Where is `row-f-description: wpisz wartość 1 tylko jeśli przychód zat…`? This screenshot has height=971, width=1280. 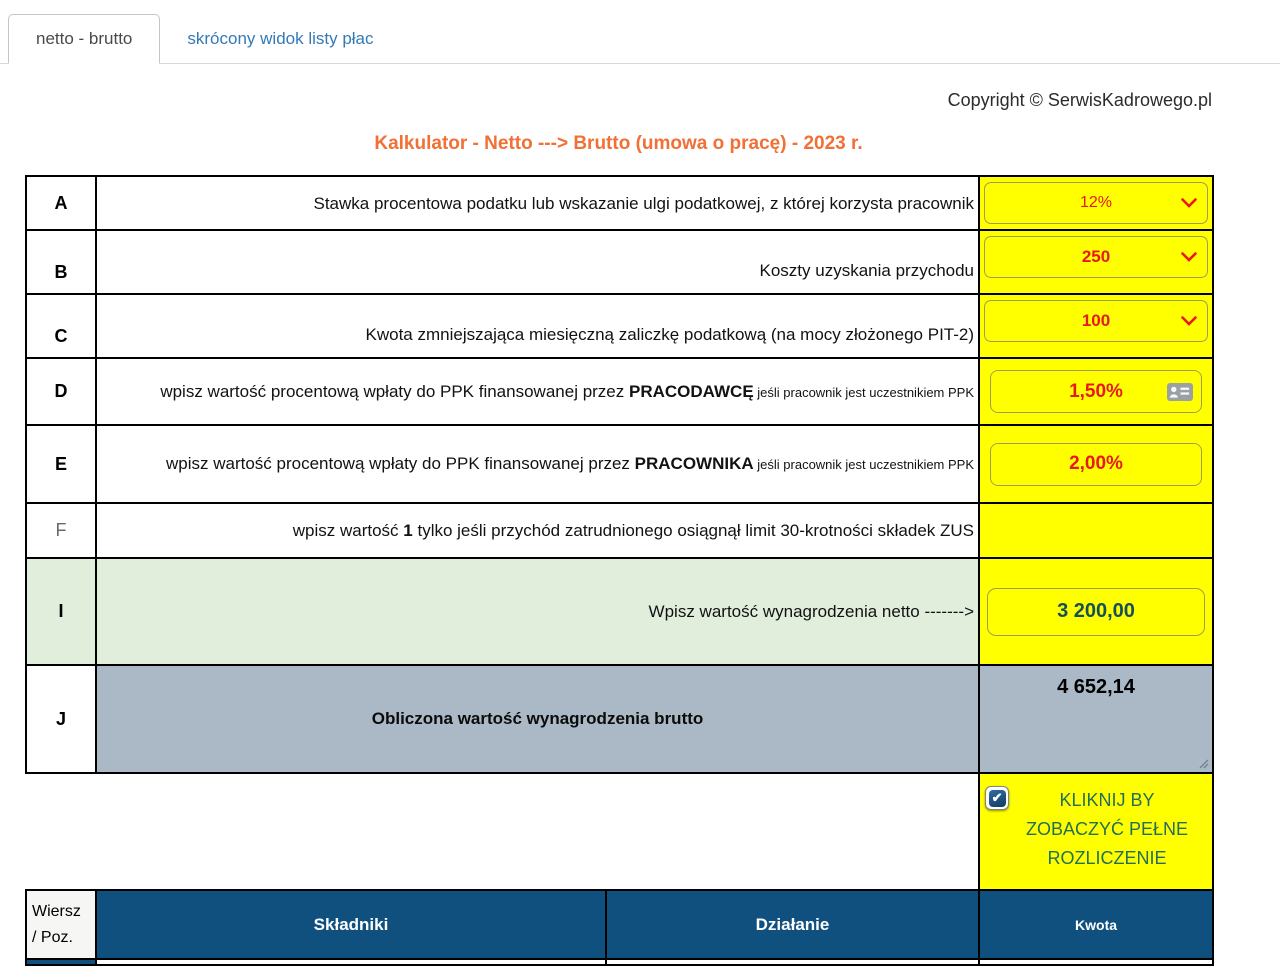
row-f-description: wpisz wartość 1 tylko jeśli przychód zat… is located at coordinates (537, 530).